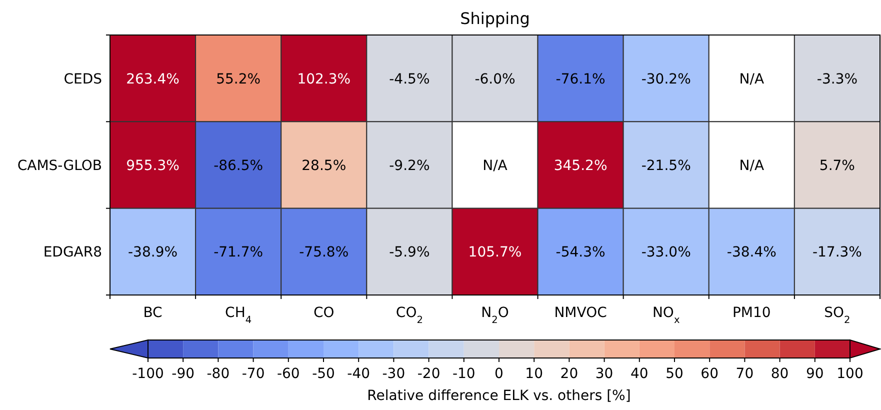 The height and width of the screenshot is (410, 881). What do you see at coordinates (153, 79) in the screenshot?
I see `data-label: 263.4%` at bounding box center [153, 79].